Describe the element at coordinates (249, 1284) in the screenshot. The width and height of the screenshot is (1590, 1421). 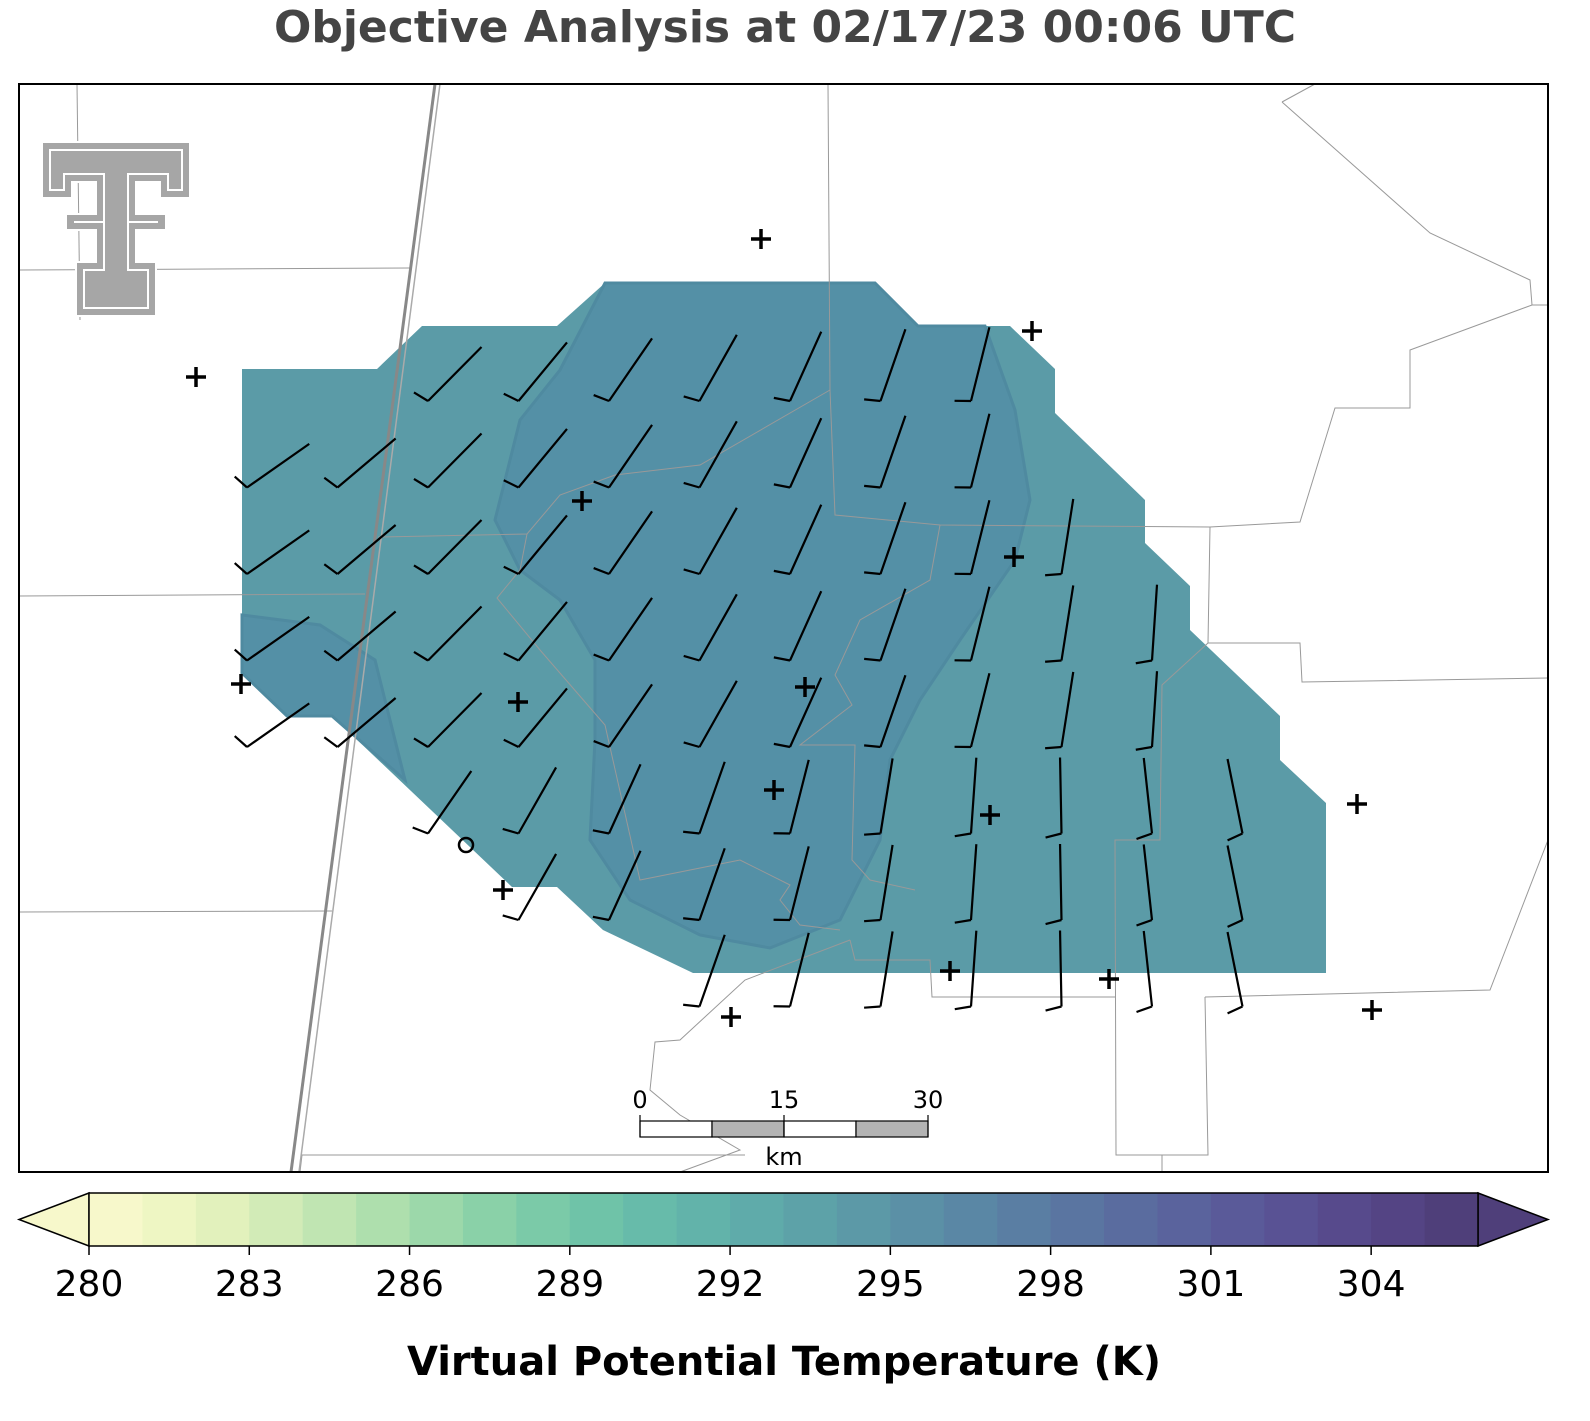
I see `tick-label: 283` at that location.